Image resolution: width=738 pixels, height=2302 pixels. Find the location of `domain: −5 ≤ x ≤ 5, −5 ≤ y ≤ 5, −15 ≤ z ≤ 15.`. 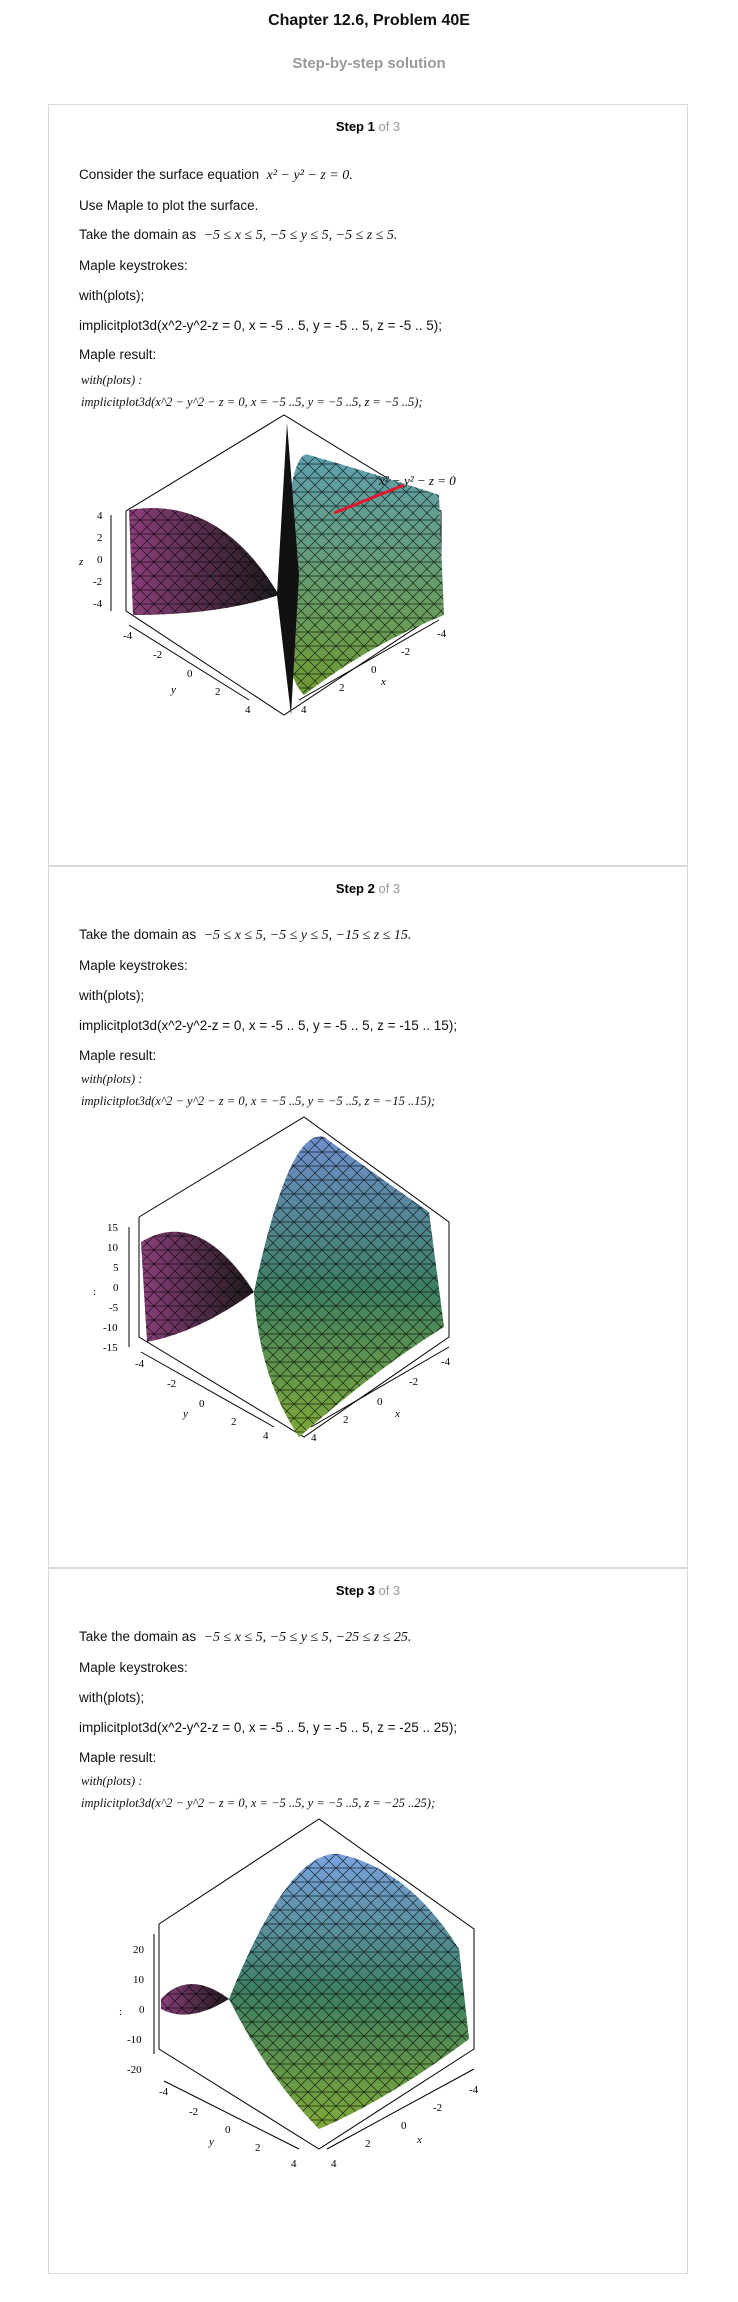

domain: −5 ≤ x ≤ 5, −5 ≤ y ≤ 5, −15 ≤ z ≤ 15. is located at coordinates (307, 935).